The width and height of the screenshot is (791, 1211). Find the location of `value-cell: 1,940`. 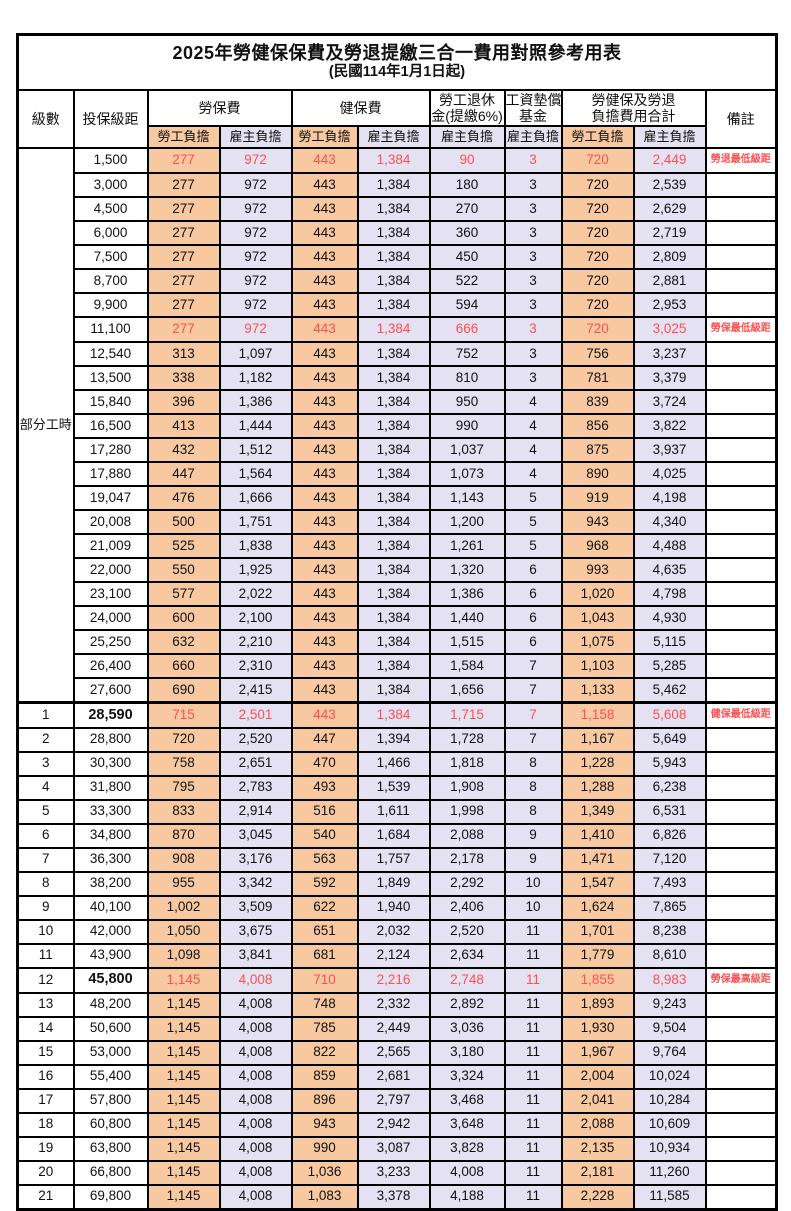

value-cell: 1,940 is located at coordinates (393, 907).